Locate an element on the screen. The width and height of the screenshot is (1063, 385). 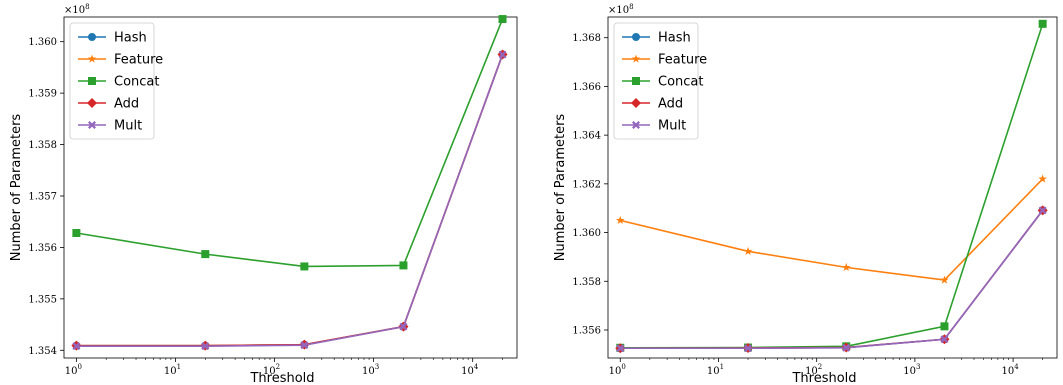
y-tick-label: 1.368 is located at coordinates (586, 38).